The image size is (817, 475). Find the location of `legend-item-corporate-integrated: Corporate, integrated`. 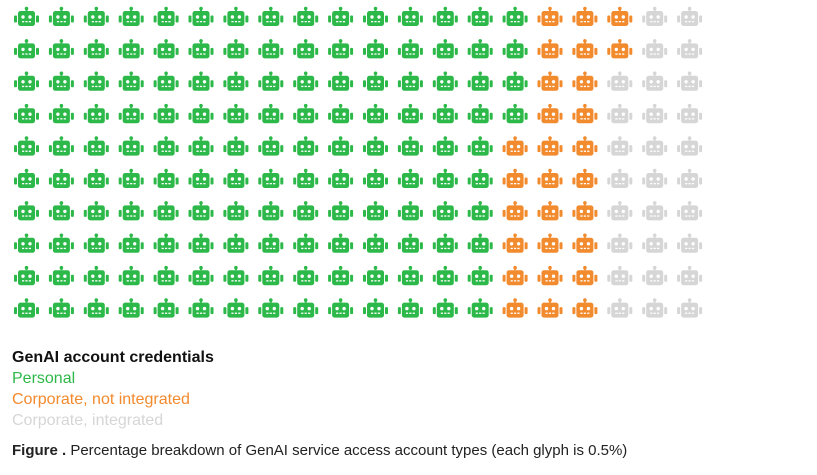

legend-item-corporate-integrated: Corporate, integrated is located at coordinates (88, 420).